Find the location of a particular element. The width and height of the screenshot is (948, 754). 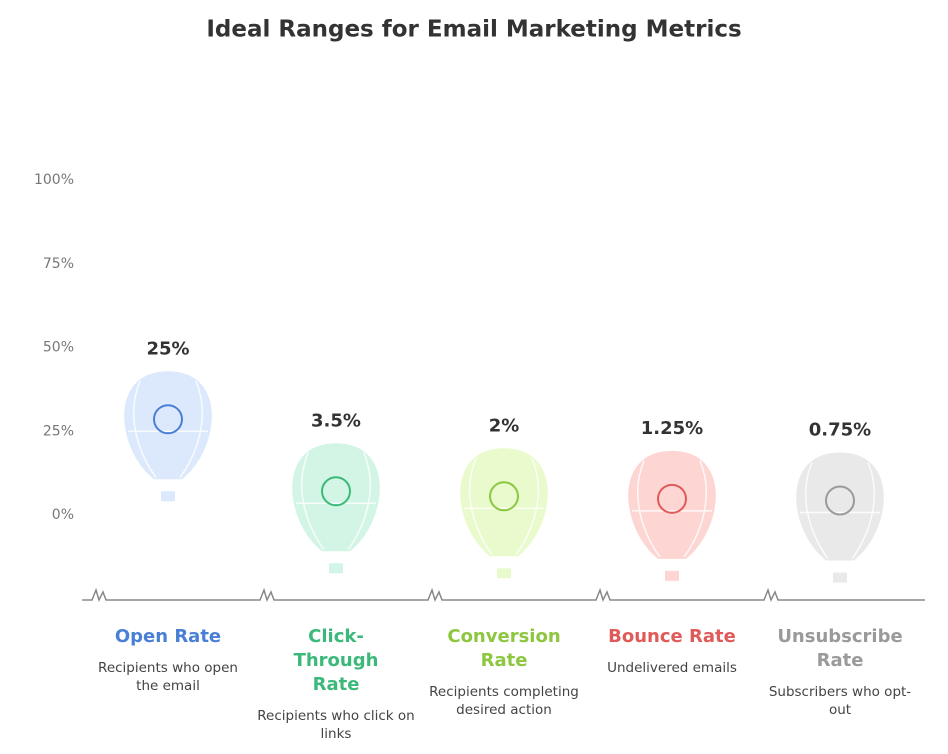

category-description: Recipients completing desired action is located at coordinates (504, 701).